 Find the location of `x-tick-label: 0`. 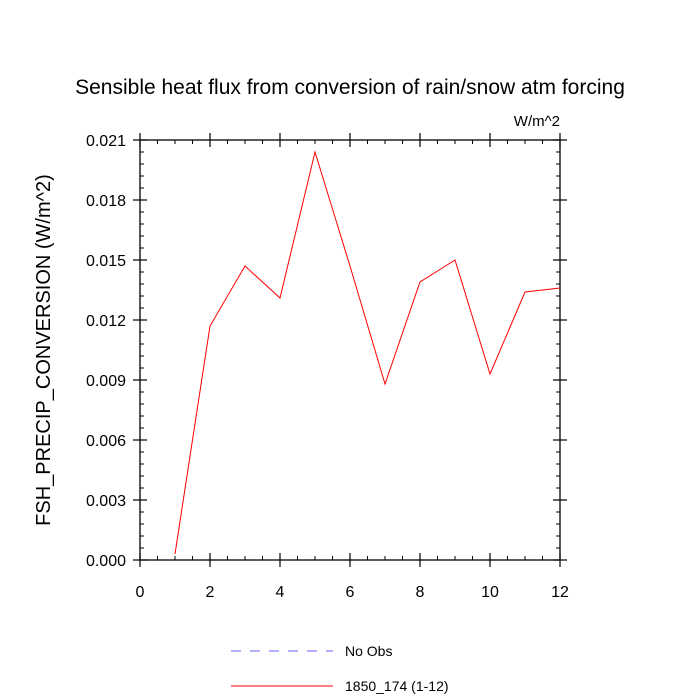

x-tick-label: 0 is located at coordinates (140, 592).